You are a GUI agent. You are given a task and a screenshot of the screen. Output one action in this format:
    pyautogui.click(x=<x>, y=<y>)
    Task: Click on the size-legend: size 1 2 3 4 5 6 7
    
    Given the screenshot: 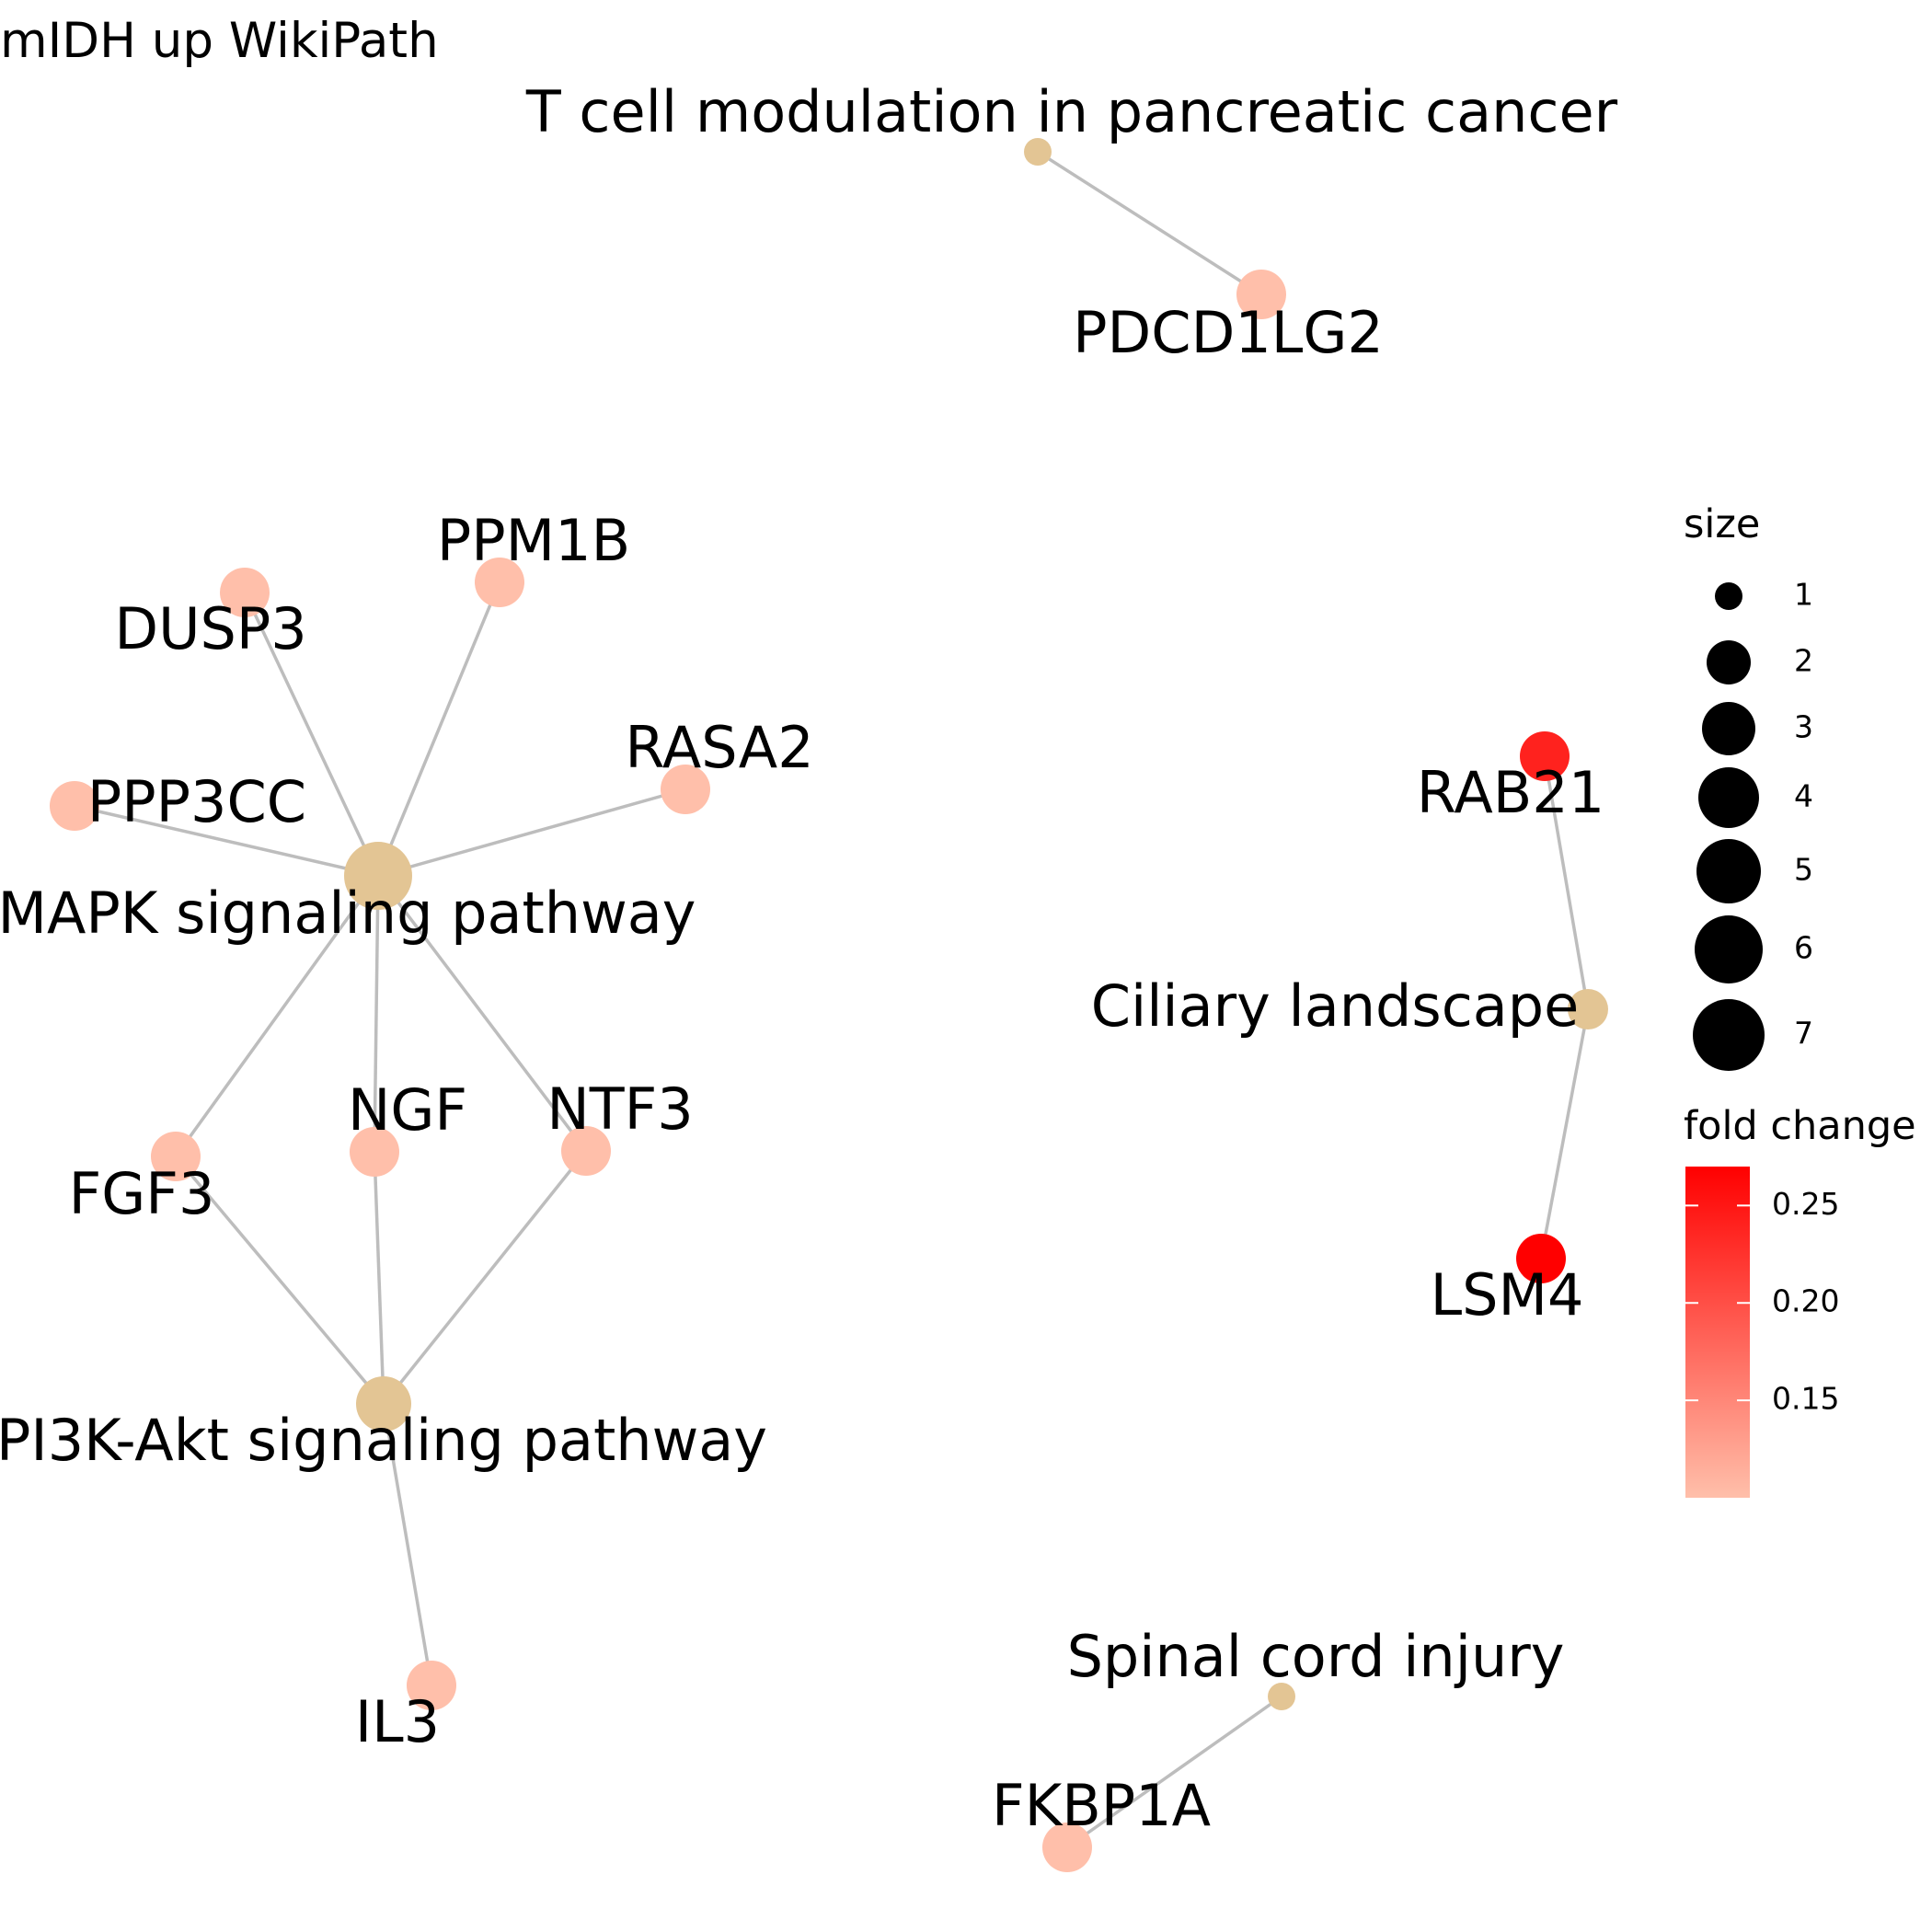 What is the action you would take?
    pyautogui.click(x=1748, y=786)
    